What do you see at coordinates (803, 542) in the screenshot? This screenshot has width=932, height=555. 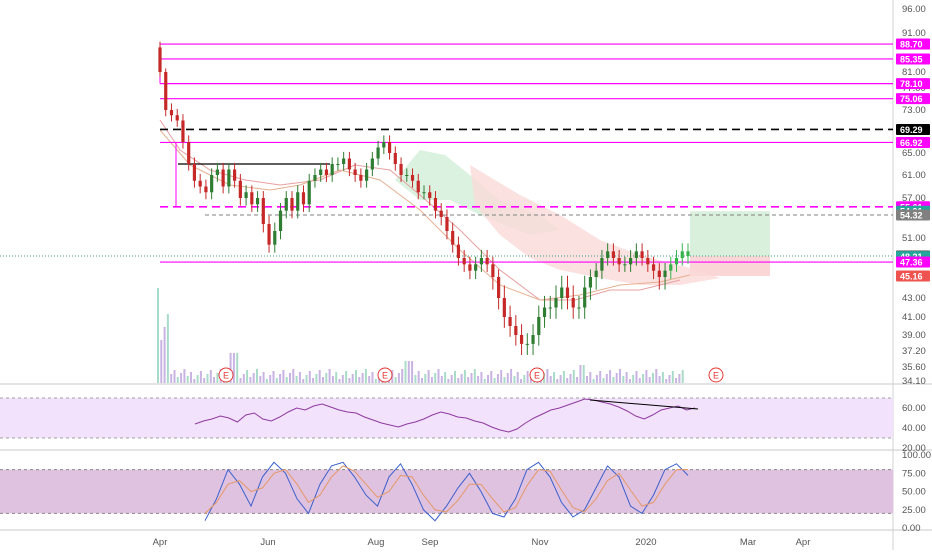 I see `x-axis-tick: Apr` at bounding box center [803, 542].